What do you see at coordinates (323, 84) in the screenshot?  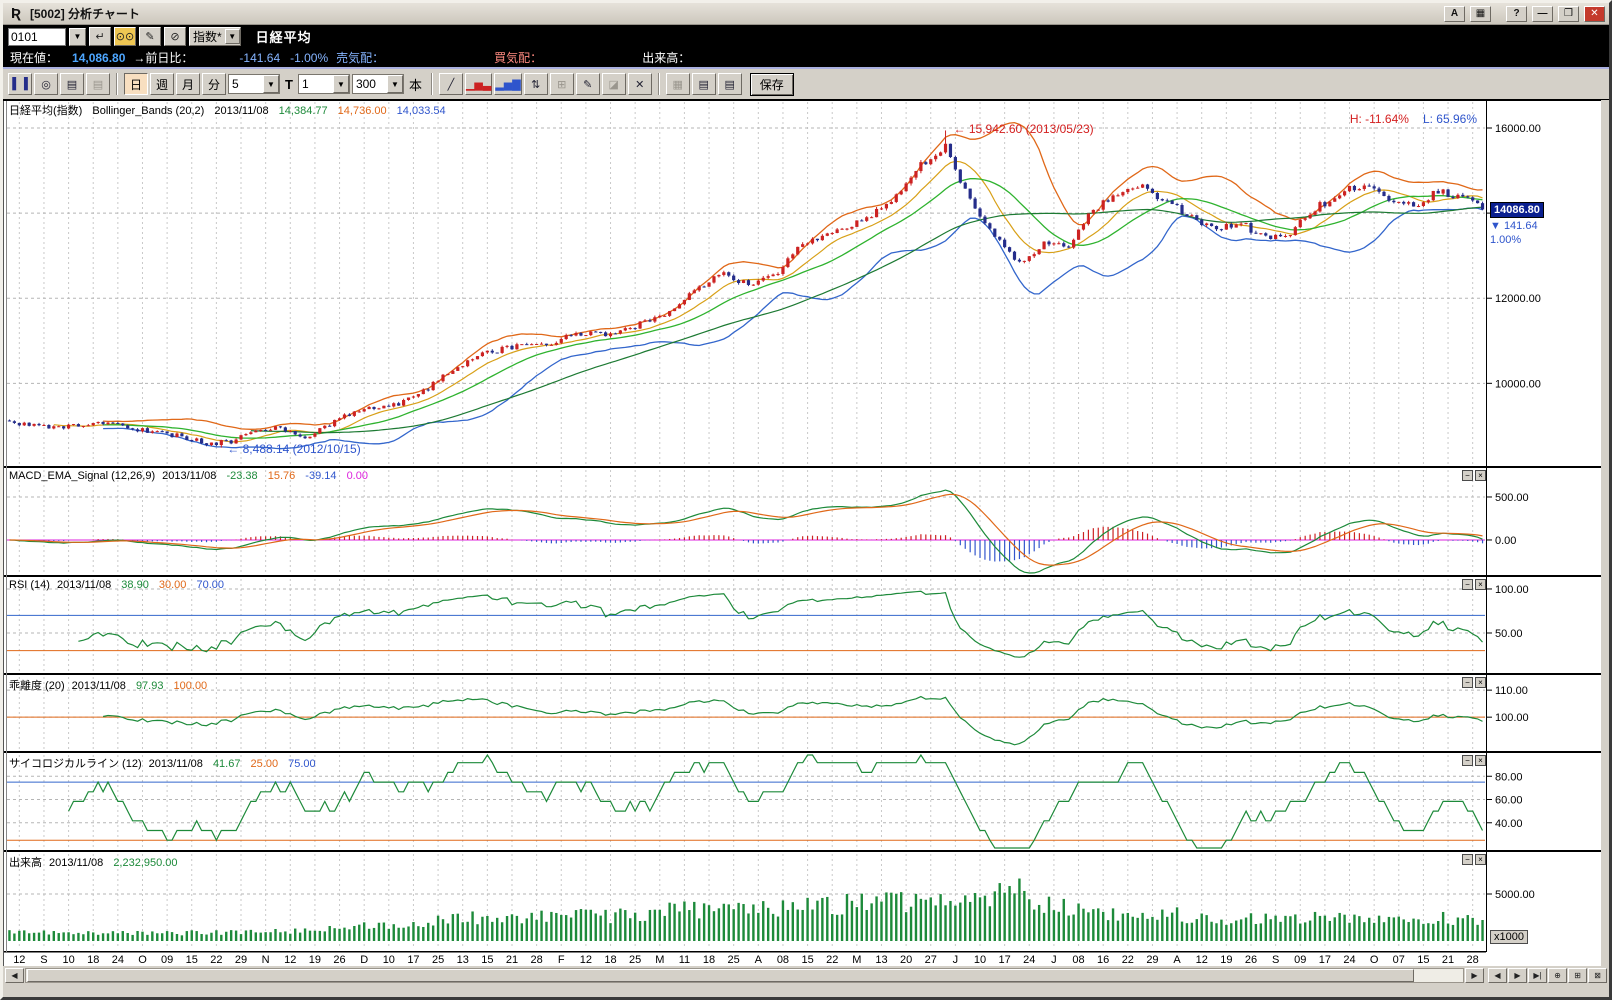 I see `tick-interval-select: 1 ▼` at bounding box center [323, 84].